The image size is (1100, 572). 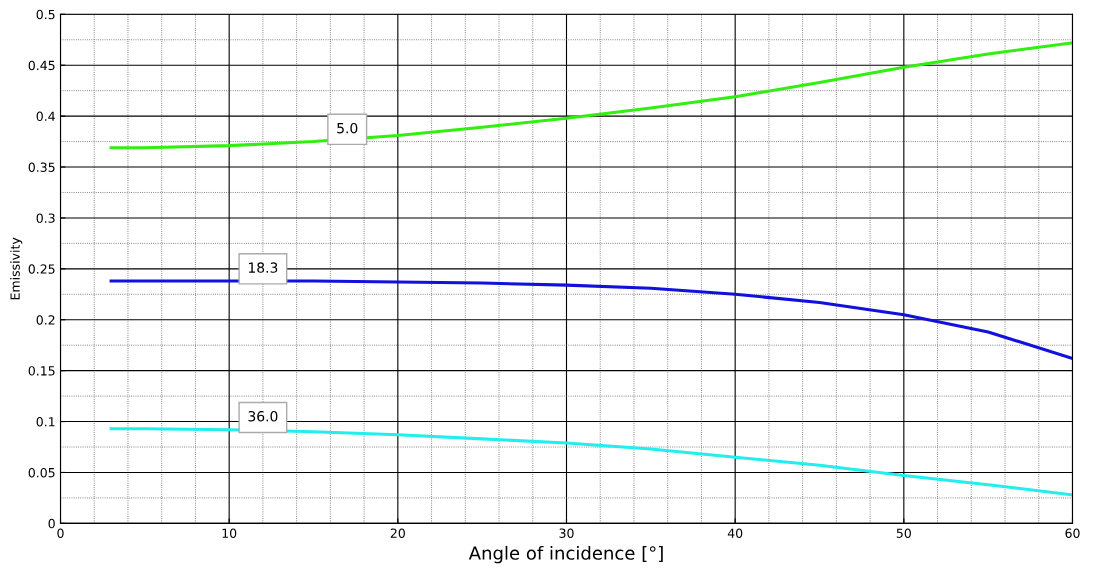 I want to click on x-axis-title: Angle of incidence [°], so click(x=565, y=554).